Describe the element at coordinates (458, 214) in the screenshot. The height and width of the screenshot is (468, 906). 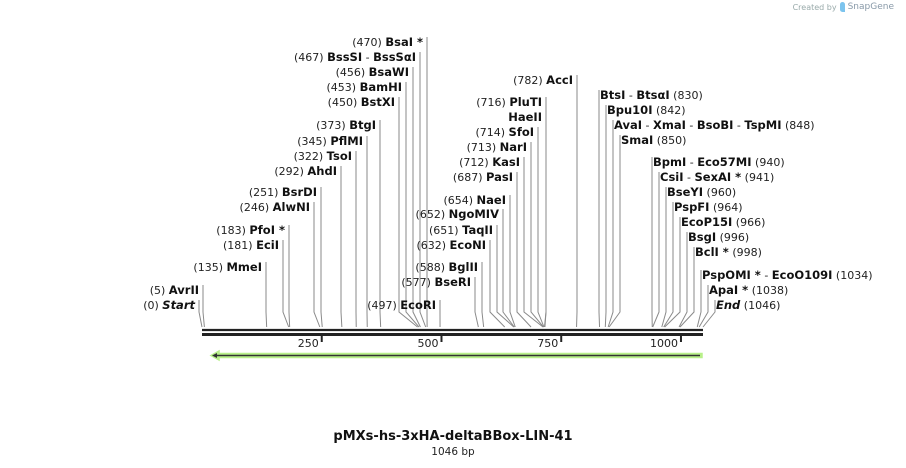
I see `site-label: (652) NgoMIV` at that location.